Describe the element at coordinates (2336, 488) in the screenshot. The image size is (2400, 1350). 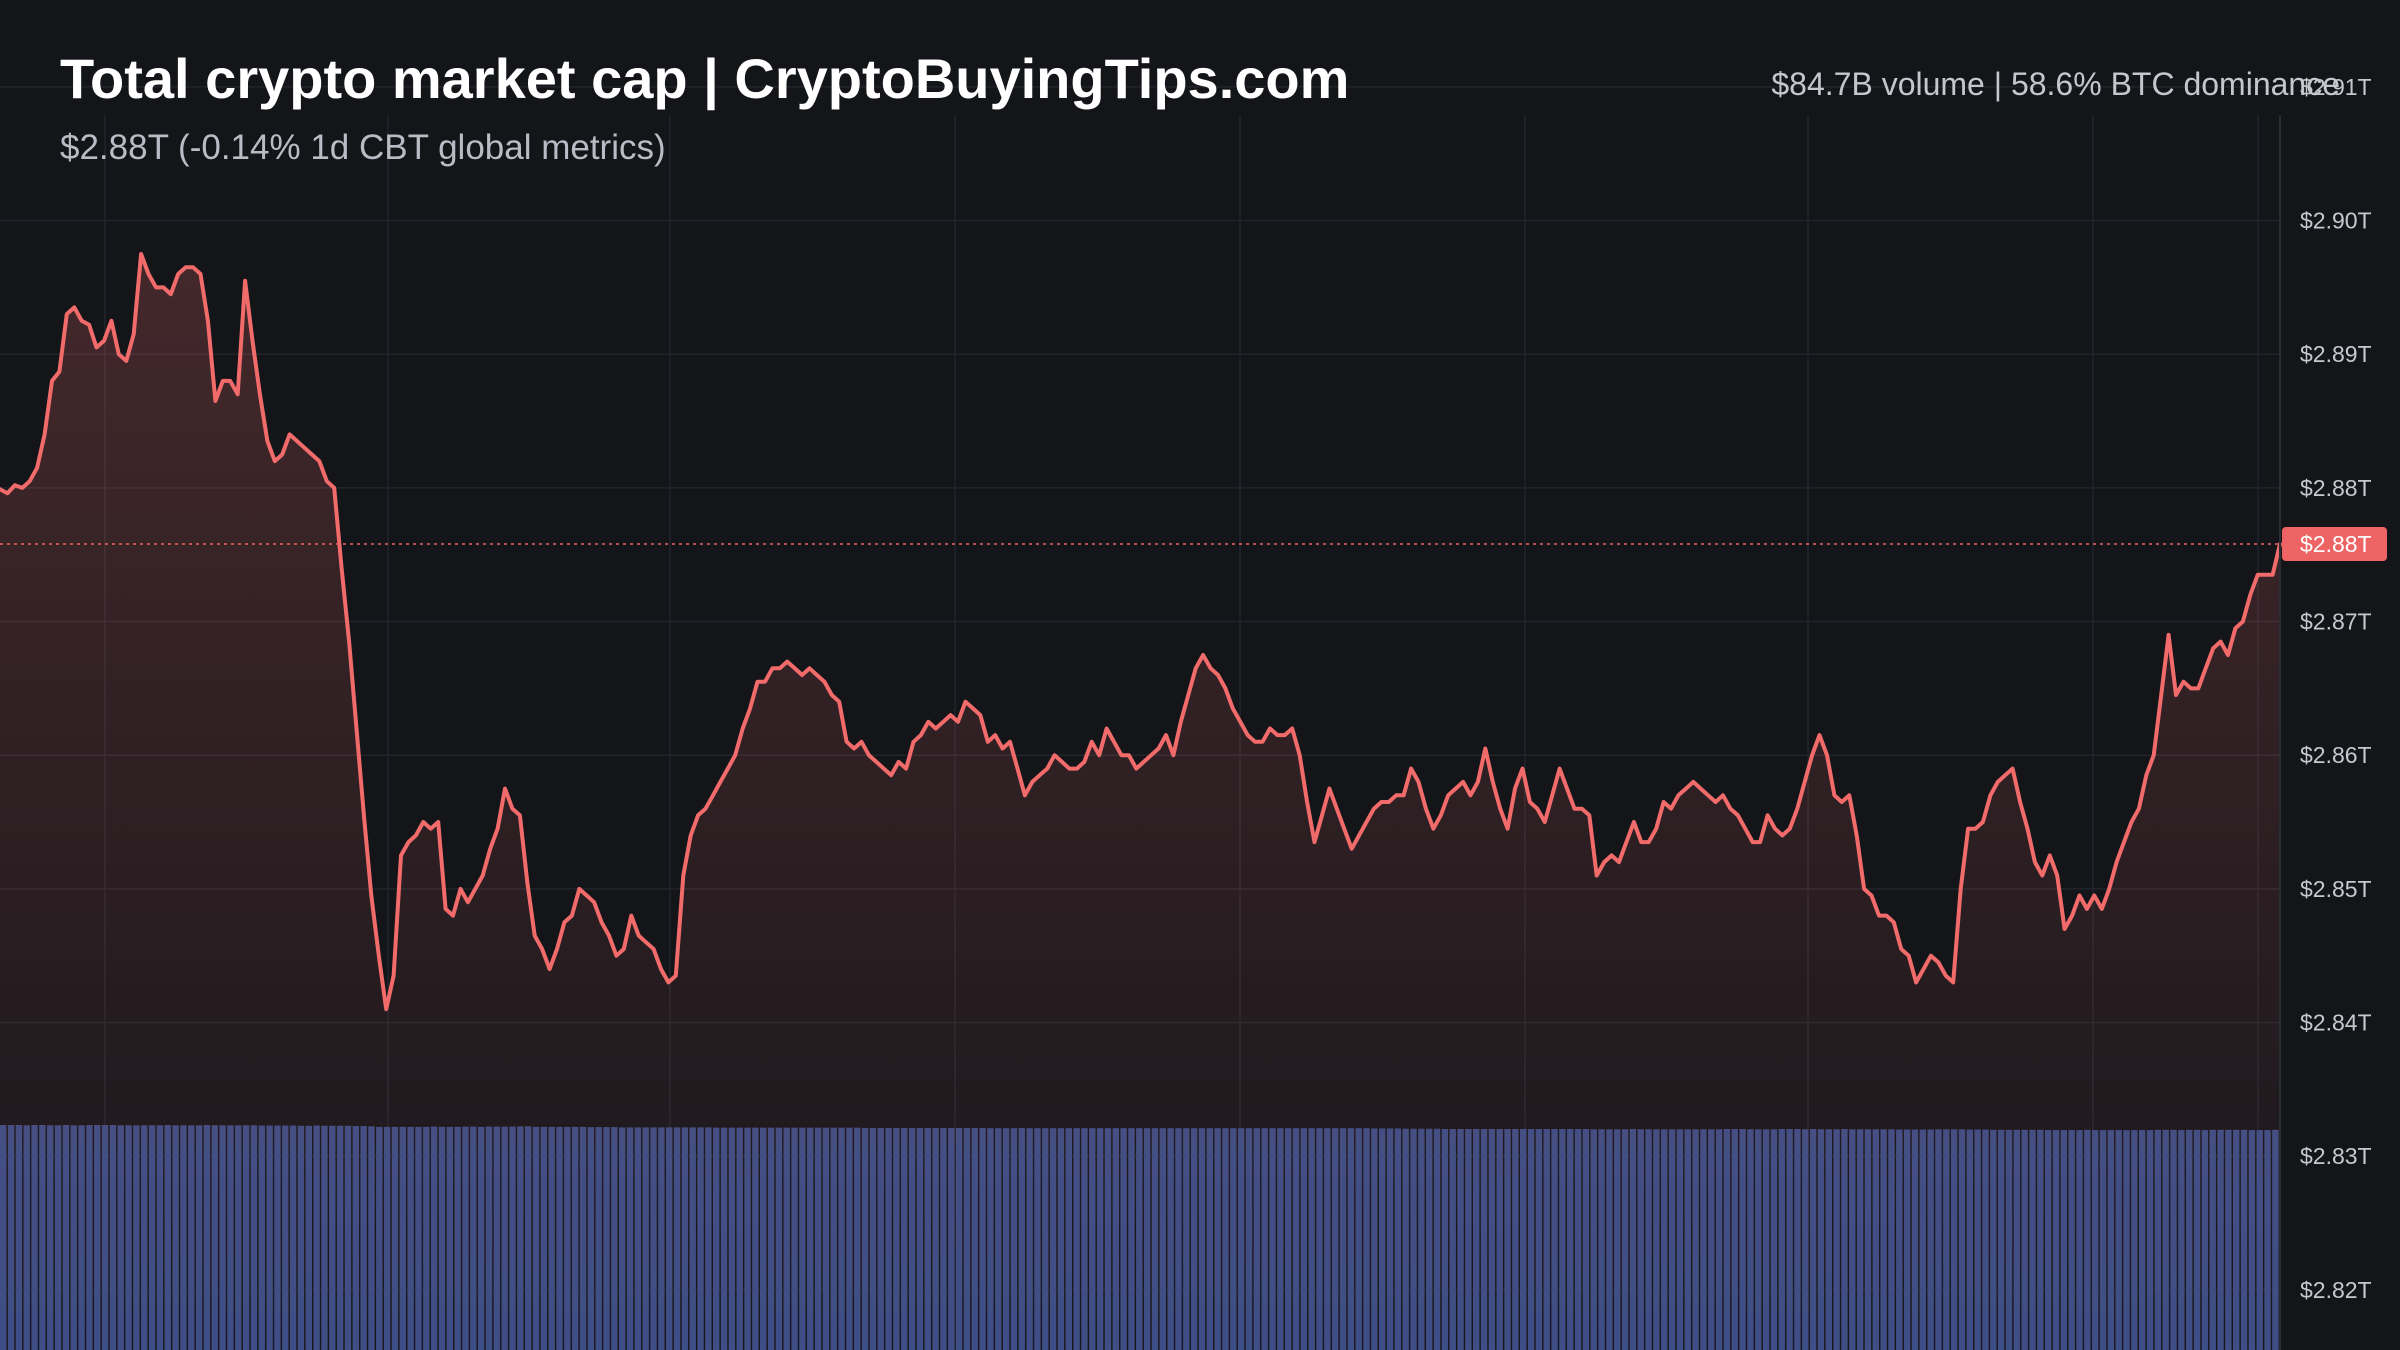
I see `y-tick-label: $2.88T` at that location.